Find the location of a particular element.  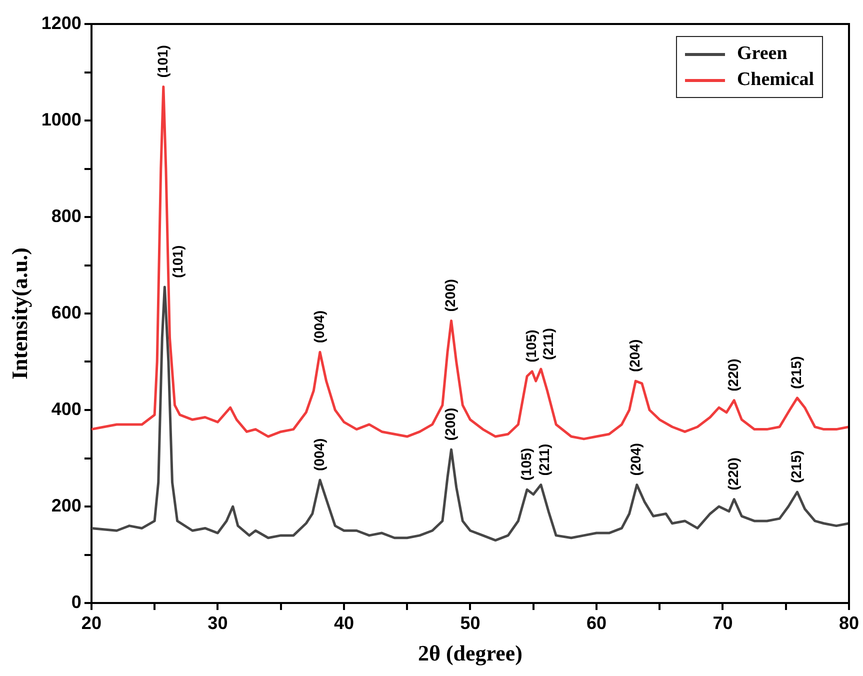

x-tick-label: 50 is located at coordinates (470, 622).